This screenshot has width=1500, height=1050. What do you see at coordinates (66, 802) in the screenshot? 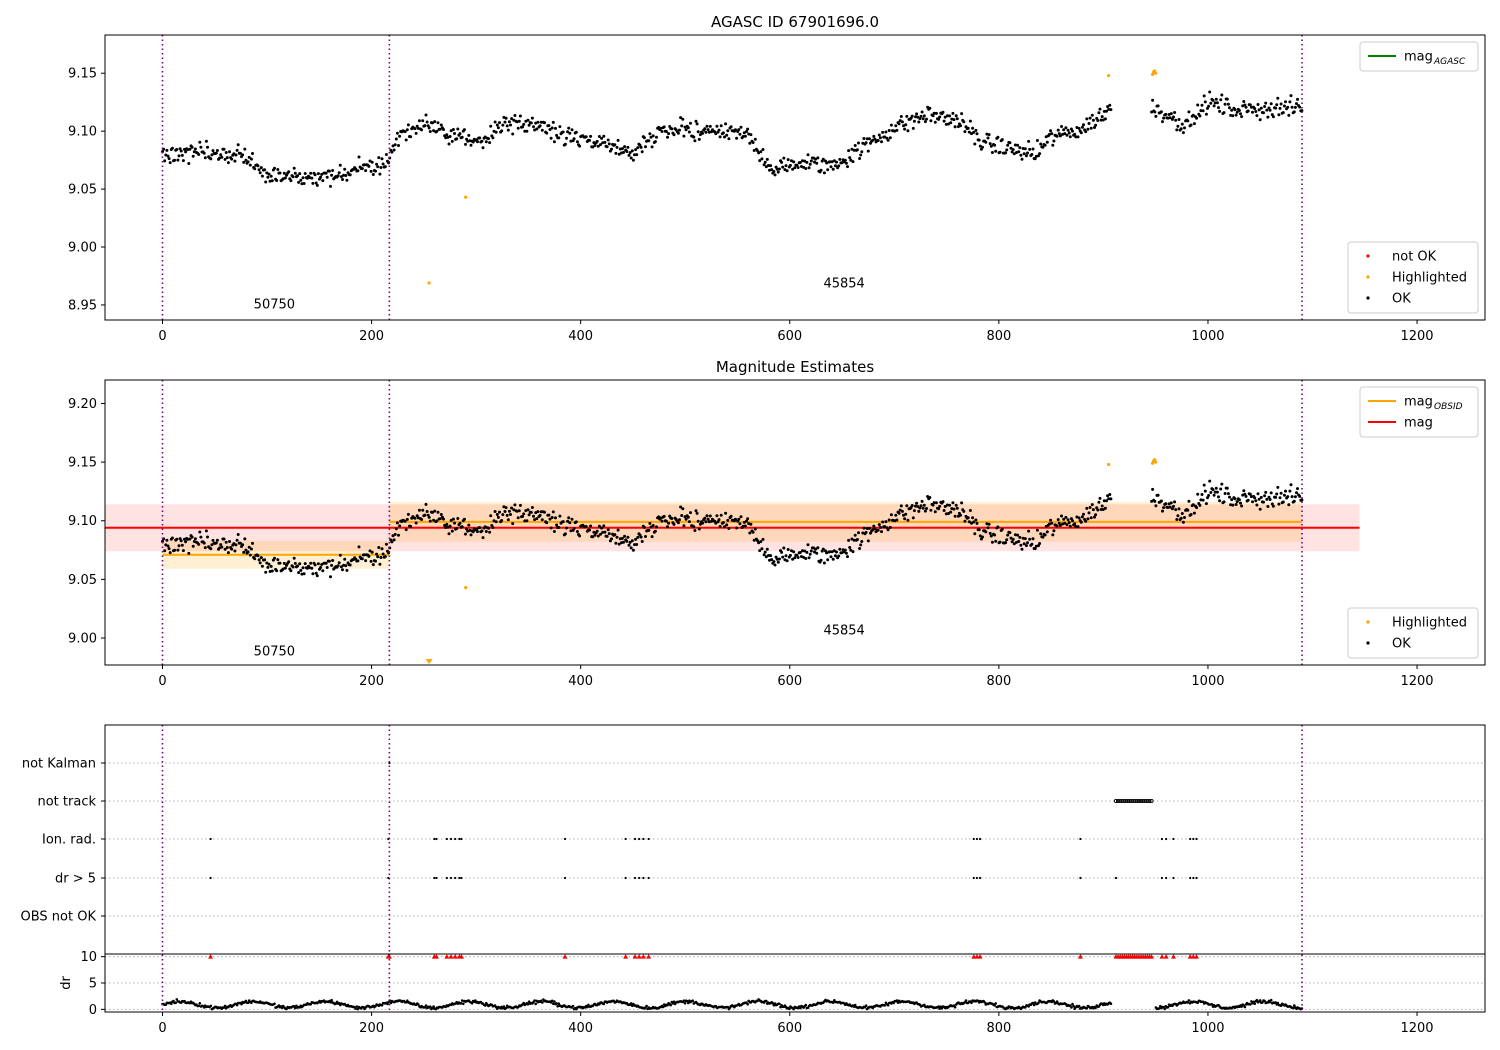
I see `flag-label: not track` at bounding box center [66, 802].